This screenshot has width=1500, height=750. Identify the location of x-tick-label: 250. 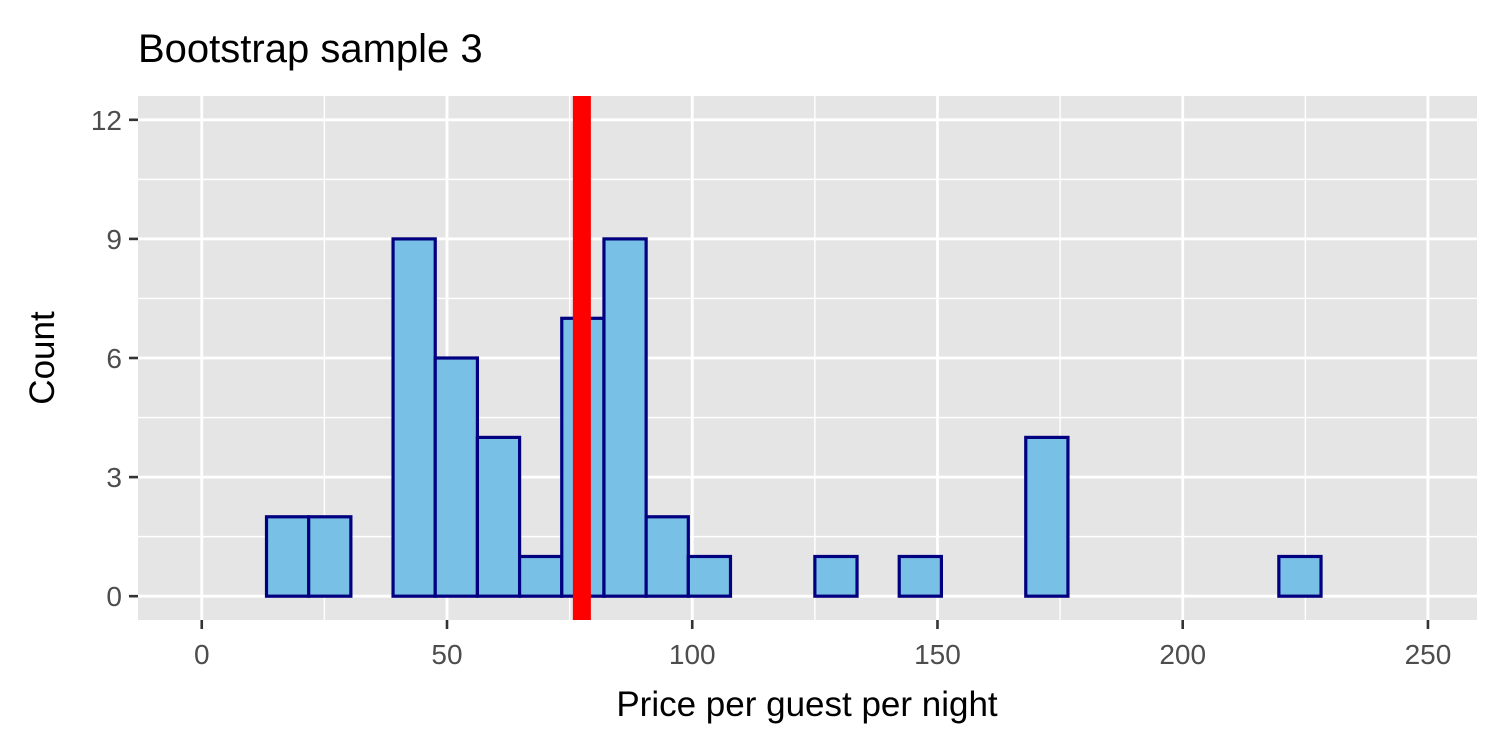
(1428, 654).